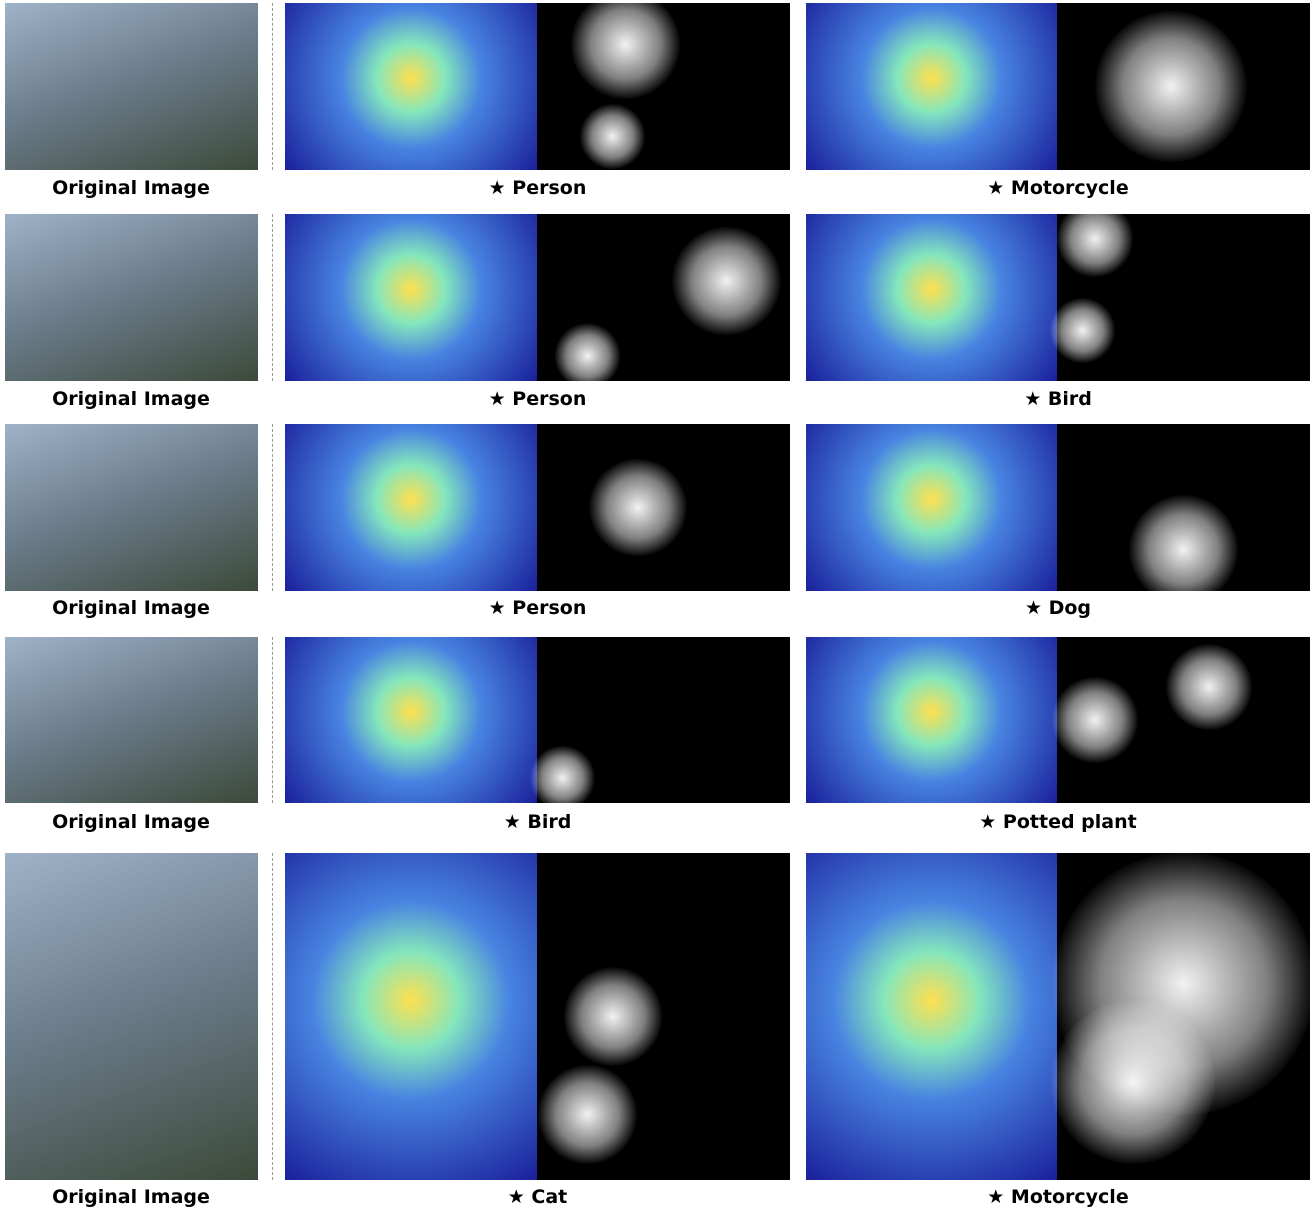 The height and width of the screenshot is (1215, 1315). What do you see at coordinates (1058, 822) in the screenshot?
I see `caption: ★ Potted plant` at bounding box center [1058, 822].